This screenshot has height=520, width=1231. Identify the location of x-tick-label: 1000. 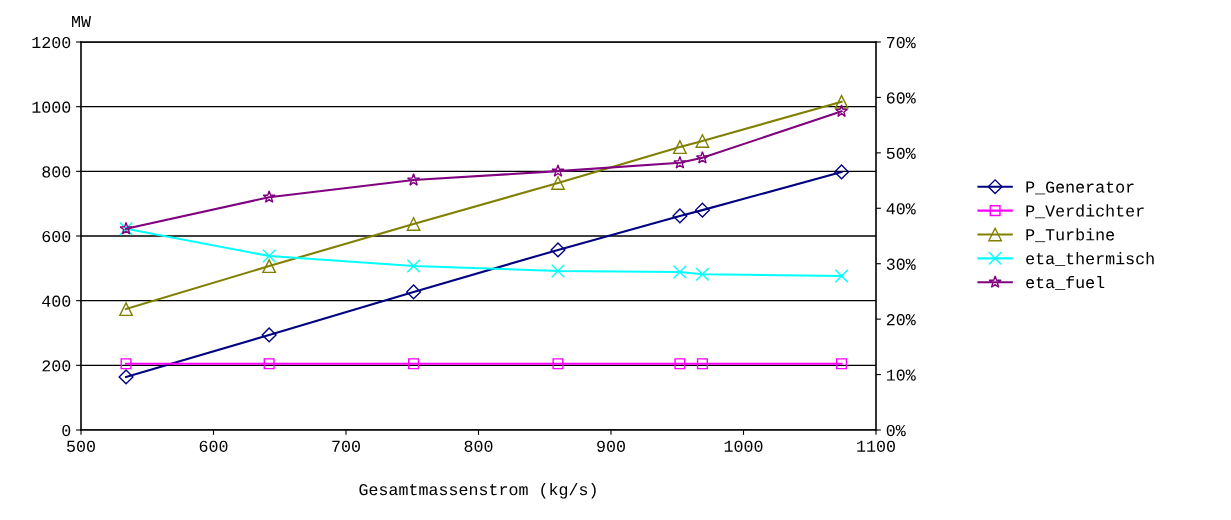
(743, 446).